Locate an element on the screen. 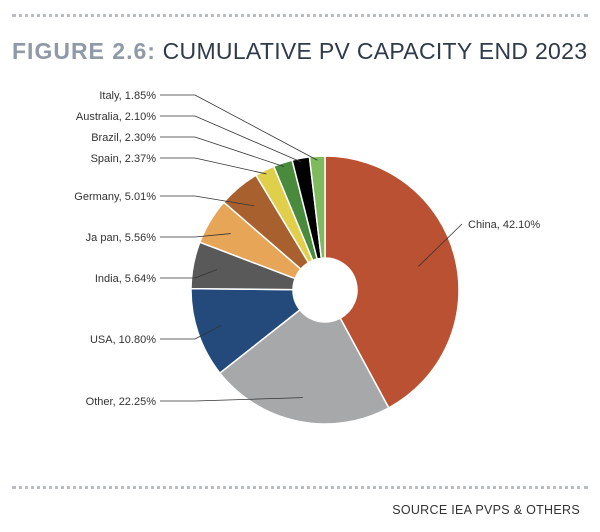  slice-china is located at coordinates (392, 282).